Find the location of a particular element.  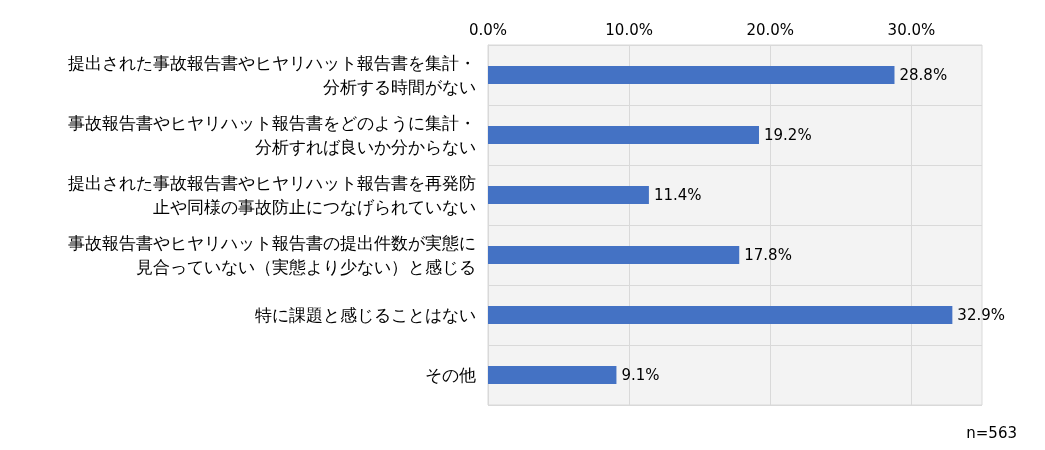

x-tick-label: 30.0% is located at coordinates (911, 29).